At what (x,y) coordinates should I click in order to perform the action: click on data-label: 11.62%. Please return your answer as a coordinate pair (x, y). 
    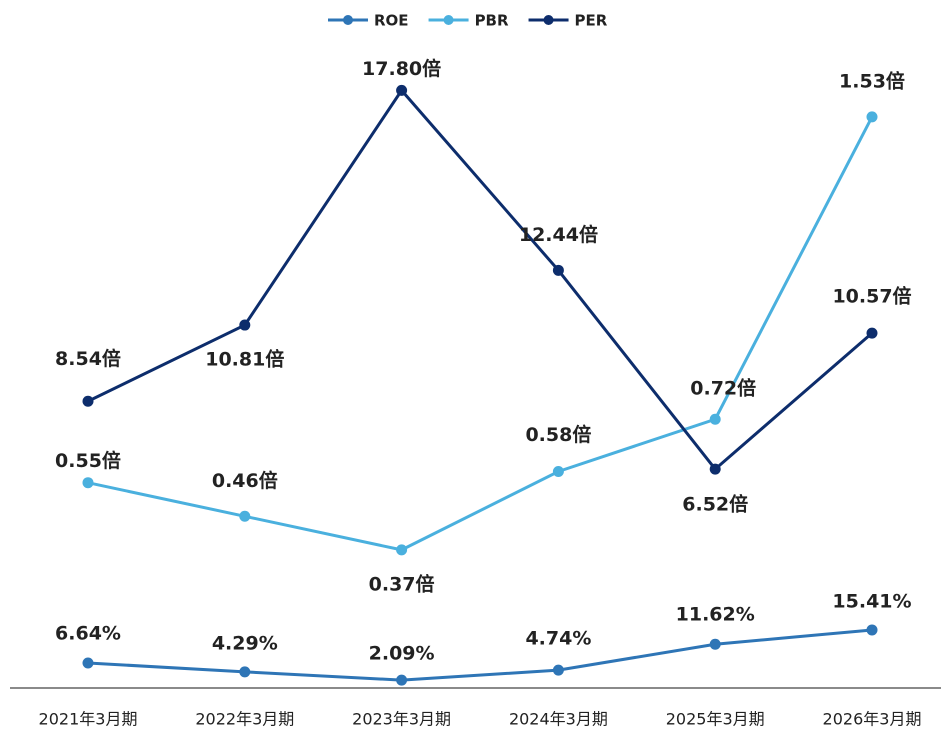
    Looking at the image, I should click on (715, 615).